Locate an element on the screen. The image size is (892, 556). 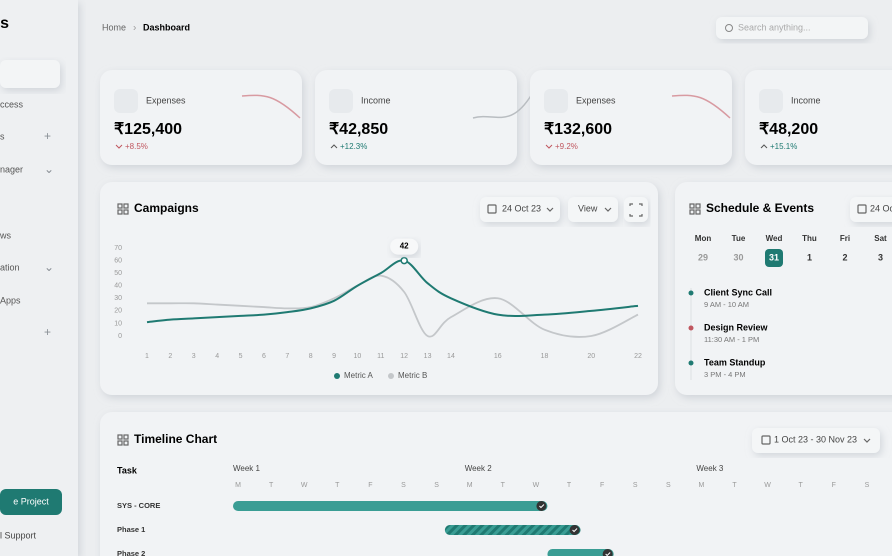
x-tick-label: 6 is located at coordinates (264, 356).